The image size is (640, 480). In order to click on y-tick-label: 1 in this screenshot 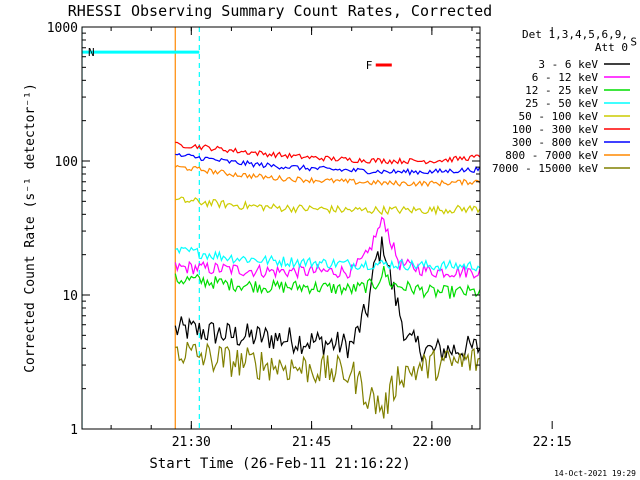, I will do `click(74, 430)`.